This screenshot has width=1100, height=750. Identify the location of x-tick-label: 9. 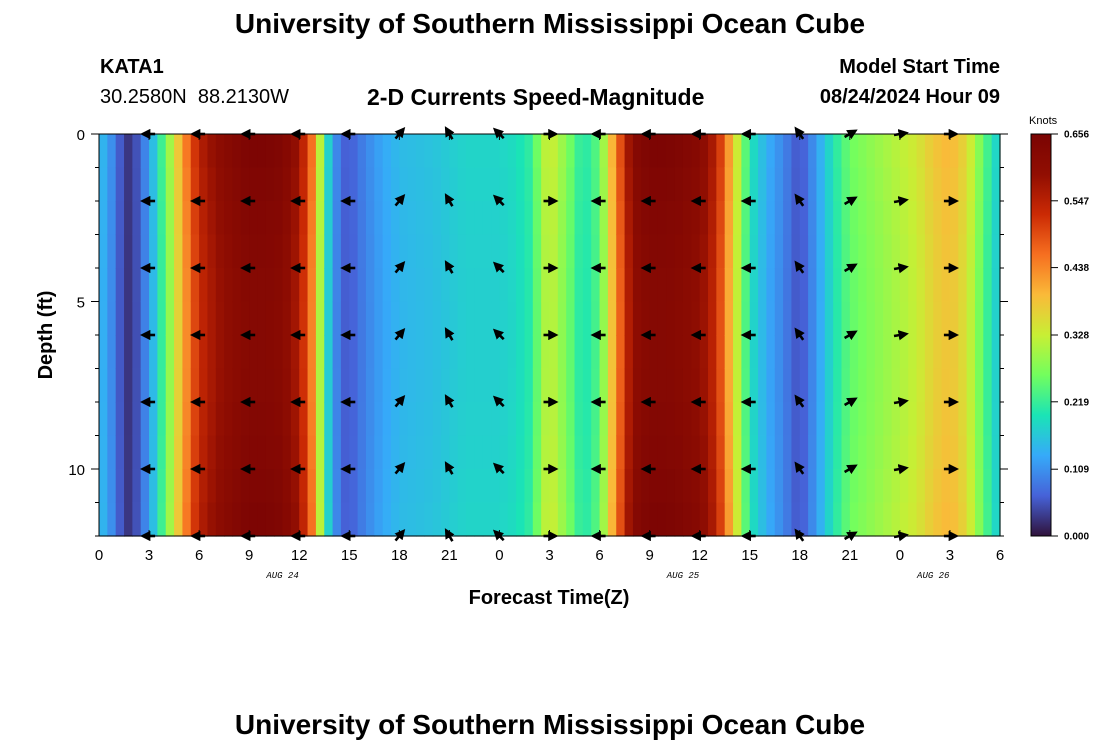
(249, 555).